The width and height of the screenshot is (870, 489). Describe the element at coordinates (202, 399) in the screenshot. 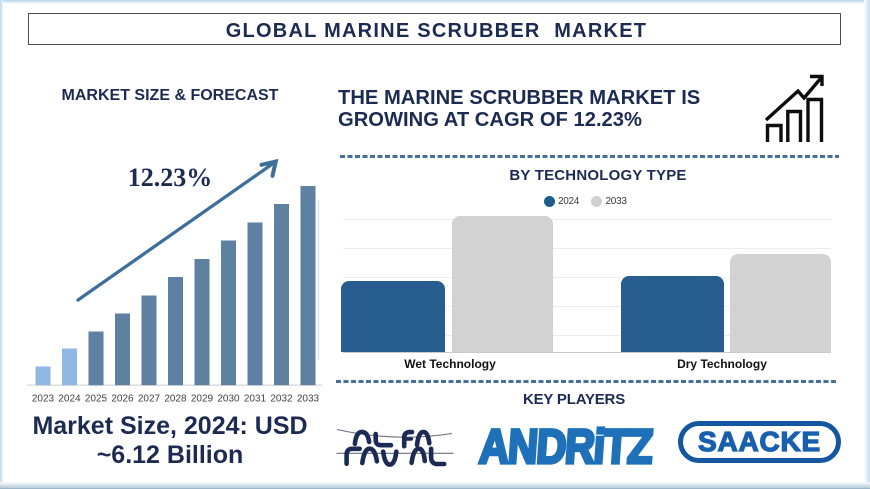

I see `svg-text: 2029` at that location.